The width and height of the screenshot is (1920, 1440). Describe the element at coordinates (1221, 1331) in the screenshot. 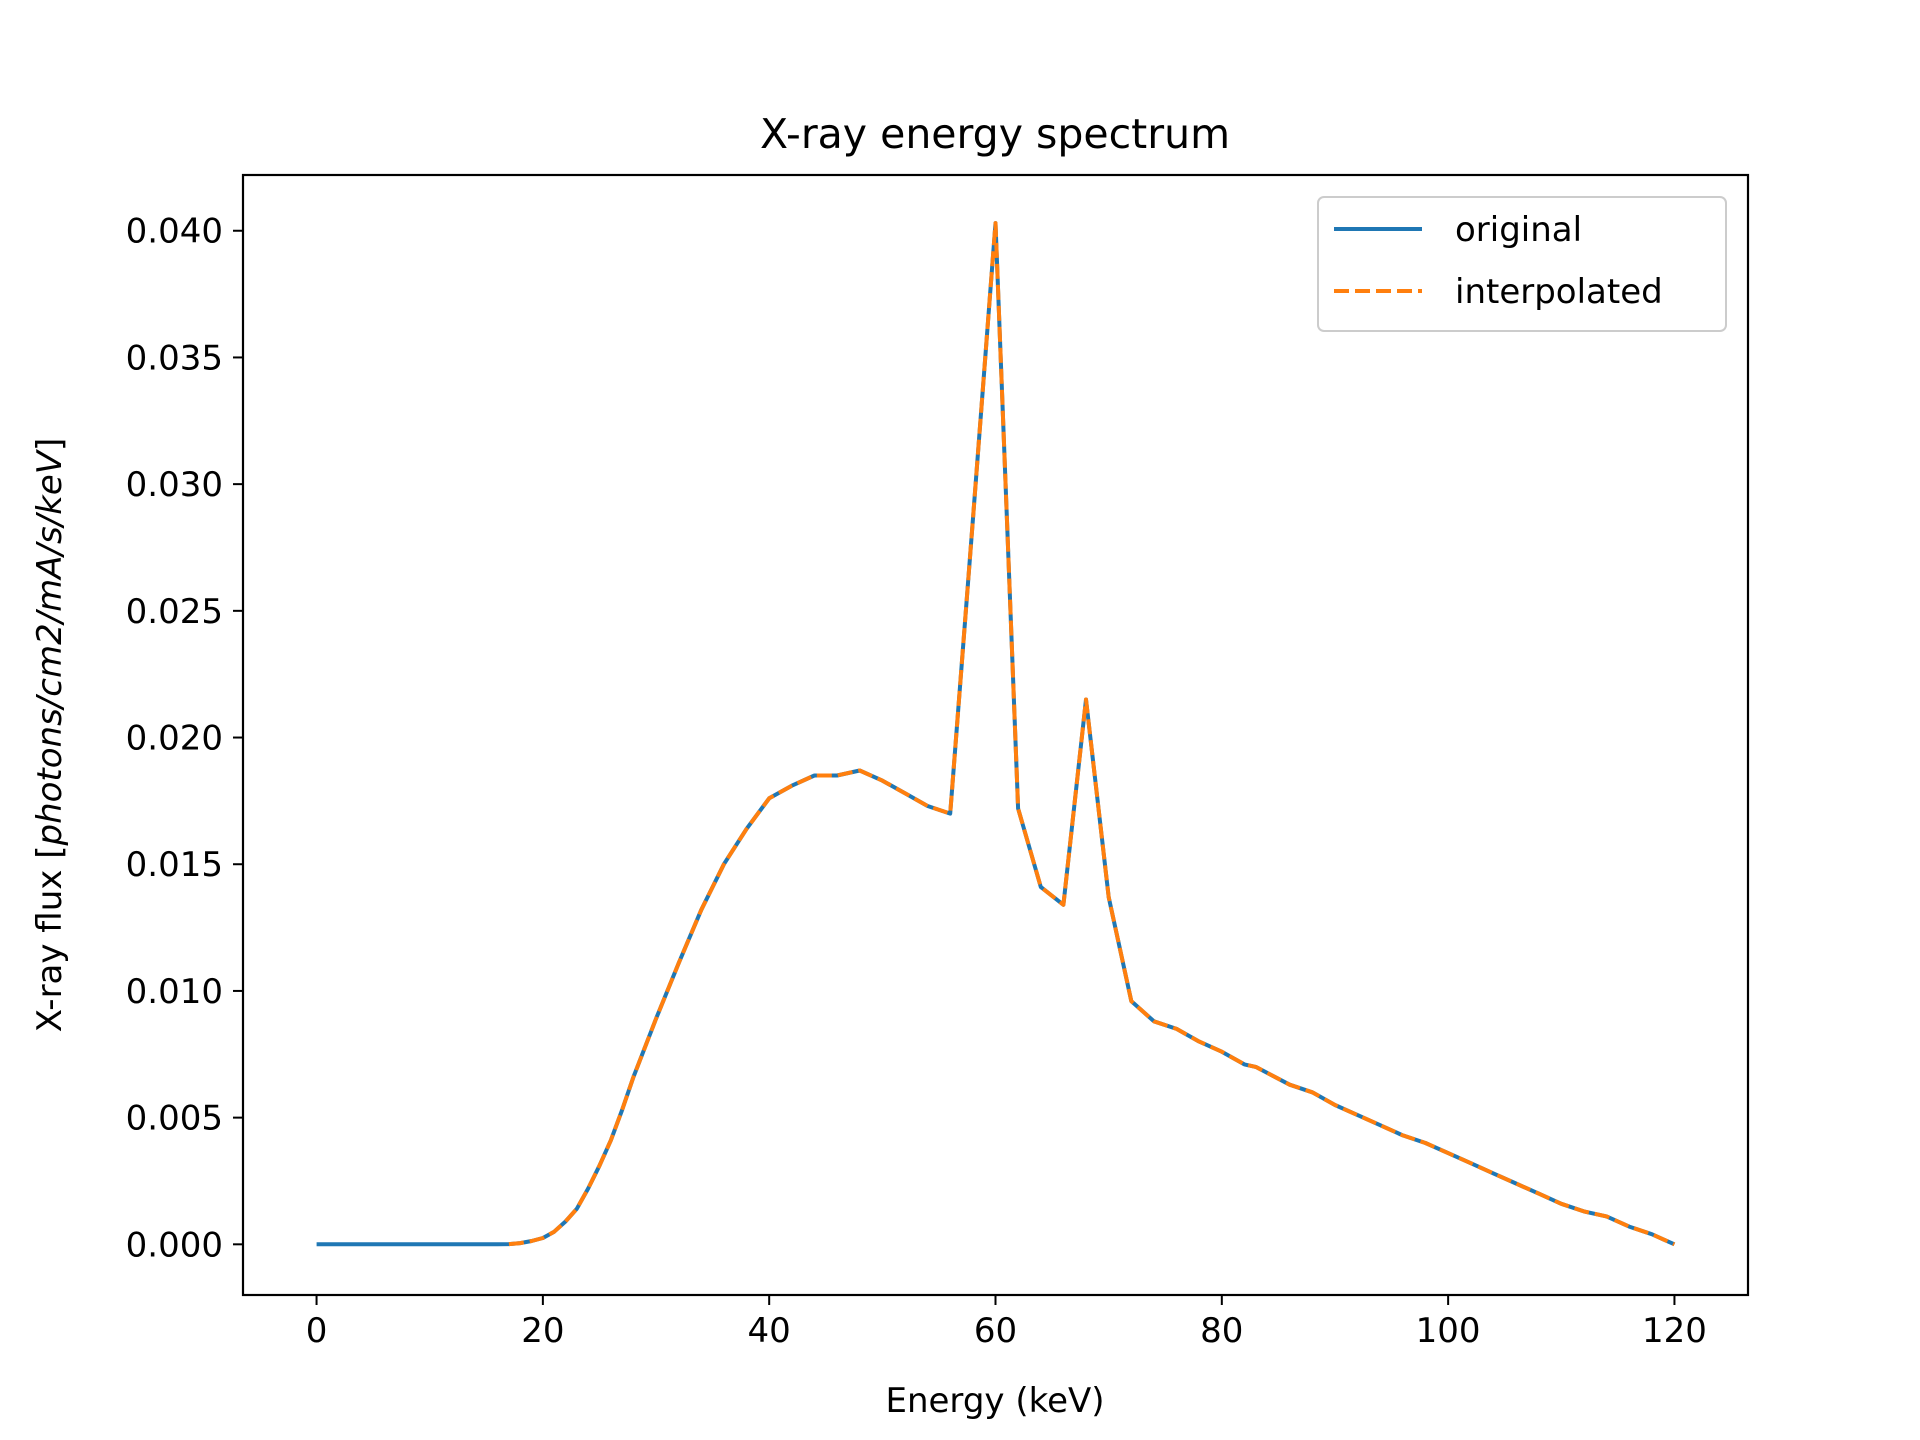

I see `x-tick-label: 80` at that location.